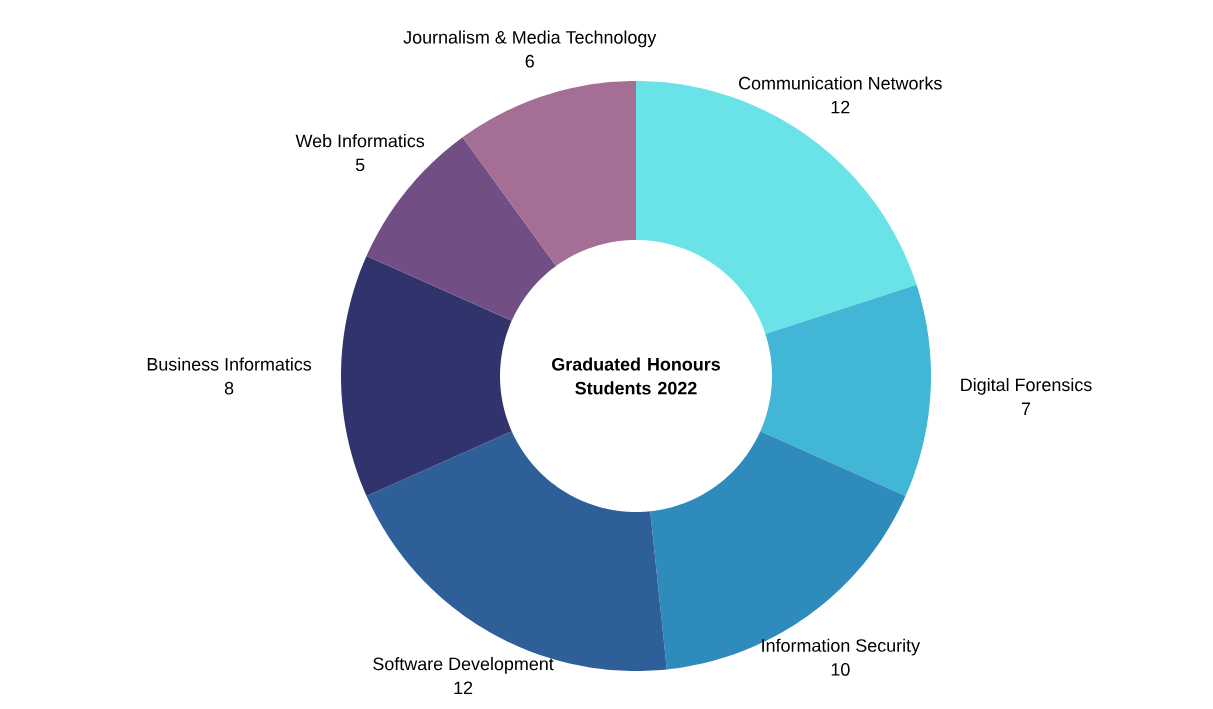 The height and width of the screenshot is (709, 1213). What do you see at coordinates (636, 376) in the screenshot?
I see `text: Graduated Honours Students 2022` at bounding box center [636, 376].